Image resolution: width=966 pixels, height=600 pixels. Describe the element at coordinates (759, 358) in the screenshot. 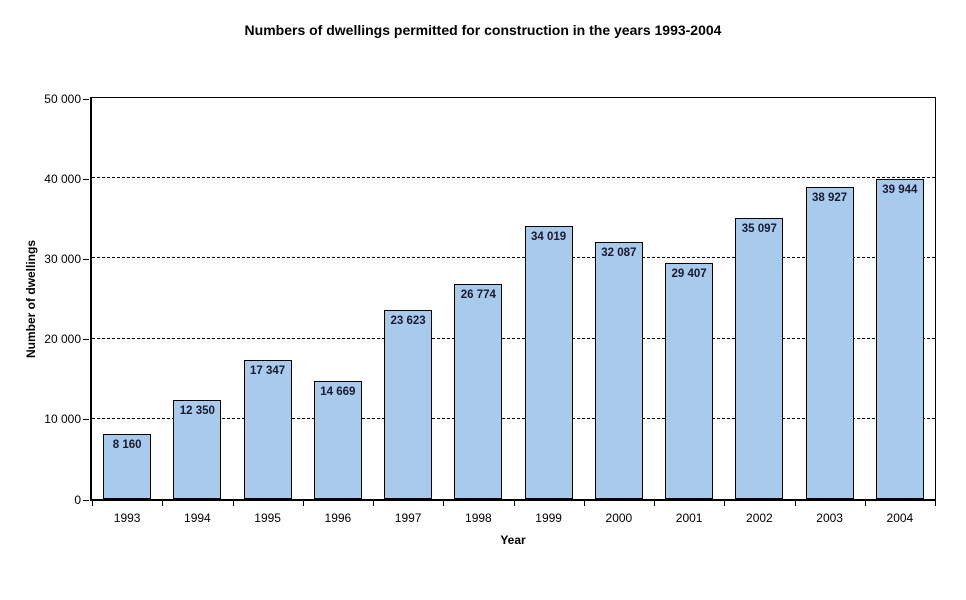

I see `bar-2002: 35 097` at that location.